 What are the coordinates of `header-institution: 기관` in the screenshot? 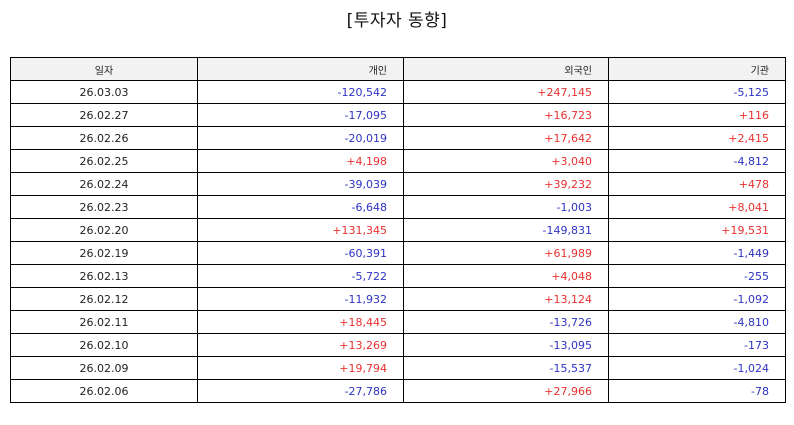 It's located at (697, 69).